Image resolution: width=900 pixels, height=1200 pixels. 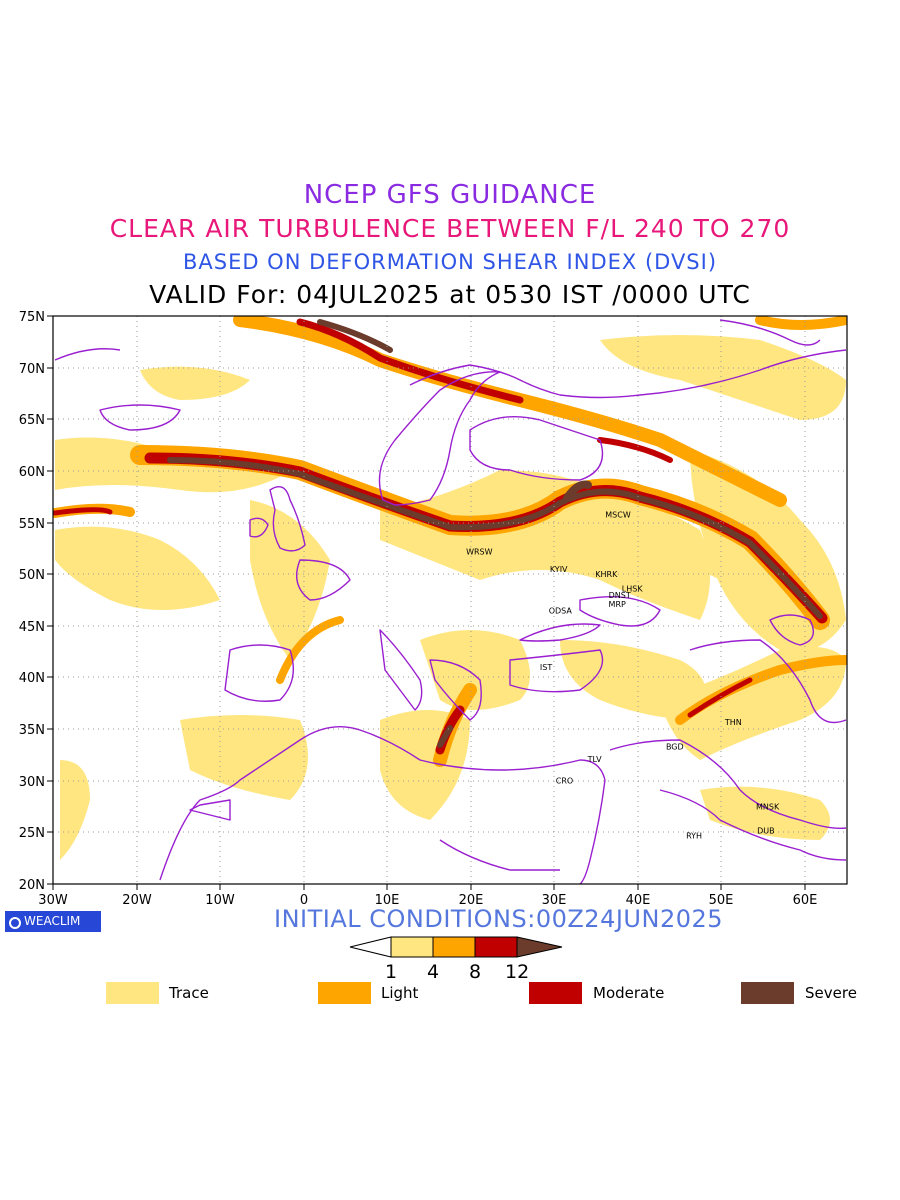 What do you see at coordinates (694, 836) in the screenshot?
I see `city-label-ryh: RYH` at bounding box center [694, 836].